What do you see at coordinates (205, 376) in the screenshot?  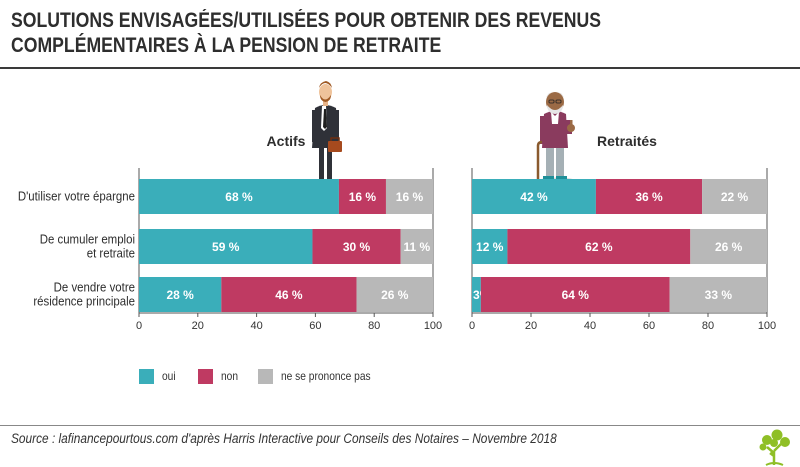 I see `legend-swatch-non` at bounding box center [205, 376].